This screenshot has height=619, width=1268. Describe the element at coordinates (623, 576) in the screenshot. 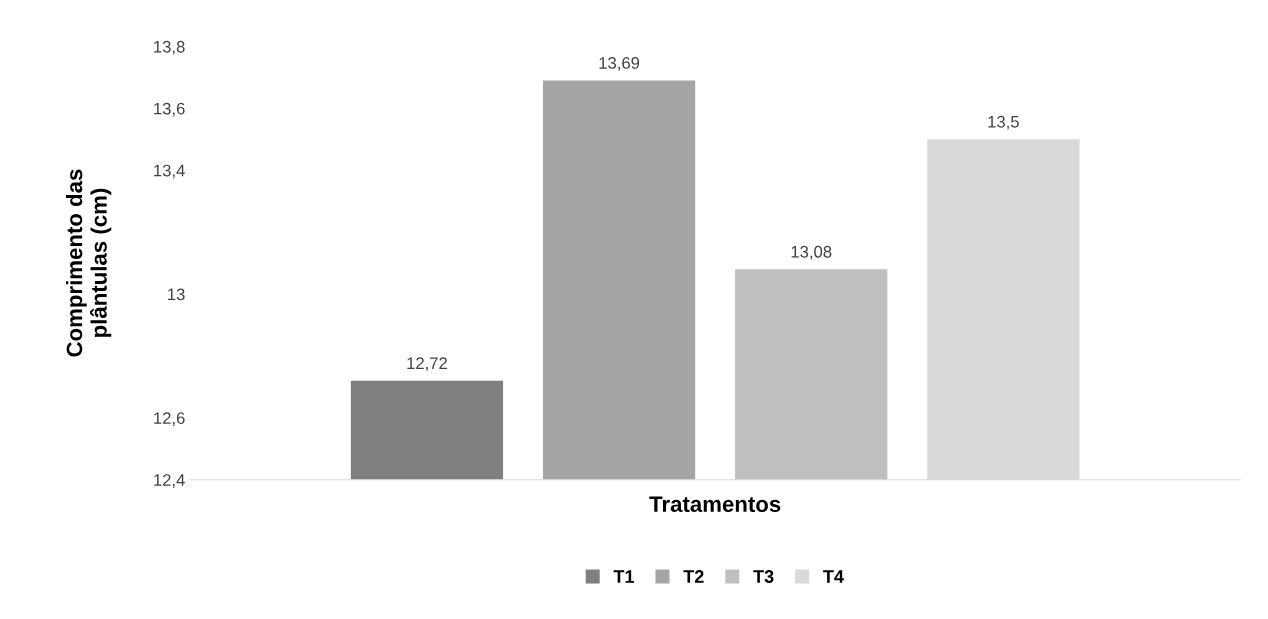

I see `legend-label: T1` at that location.